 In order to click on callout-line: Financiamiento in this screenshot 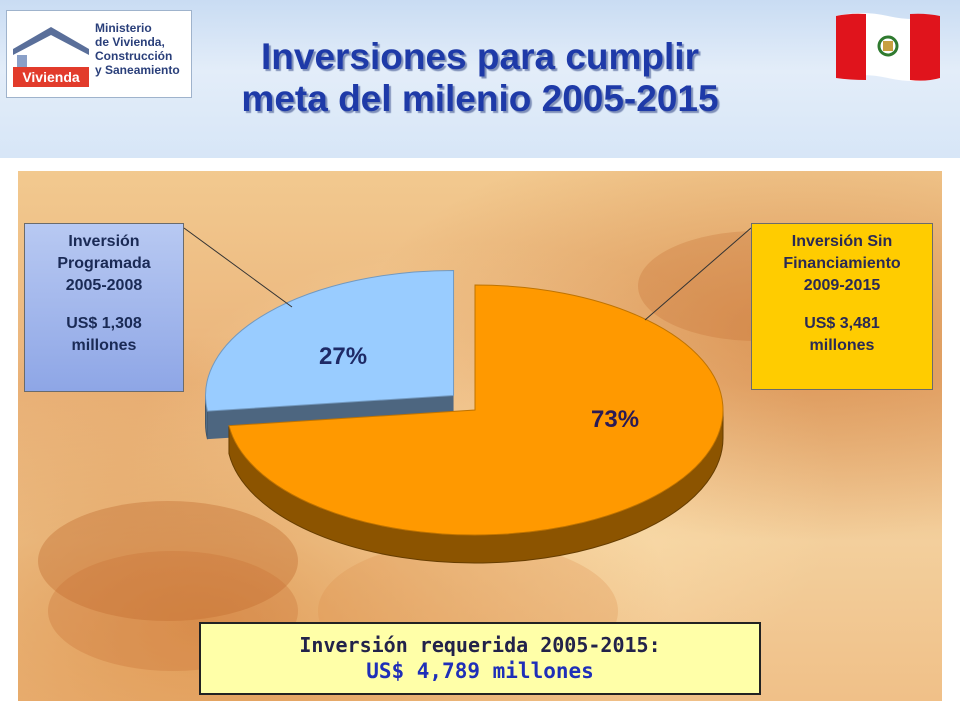, I will do `click(842, 263)`.